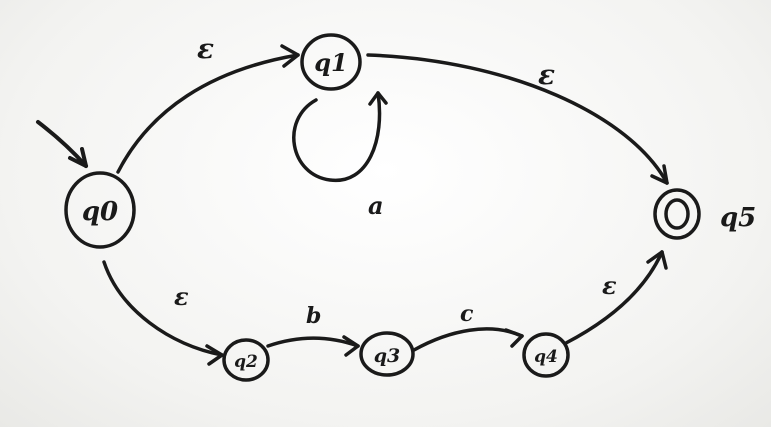 The width and height of the screenshot is (771, 427). I want to click on transition-q2-q3-label: b, so click(313, 316).